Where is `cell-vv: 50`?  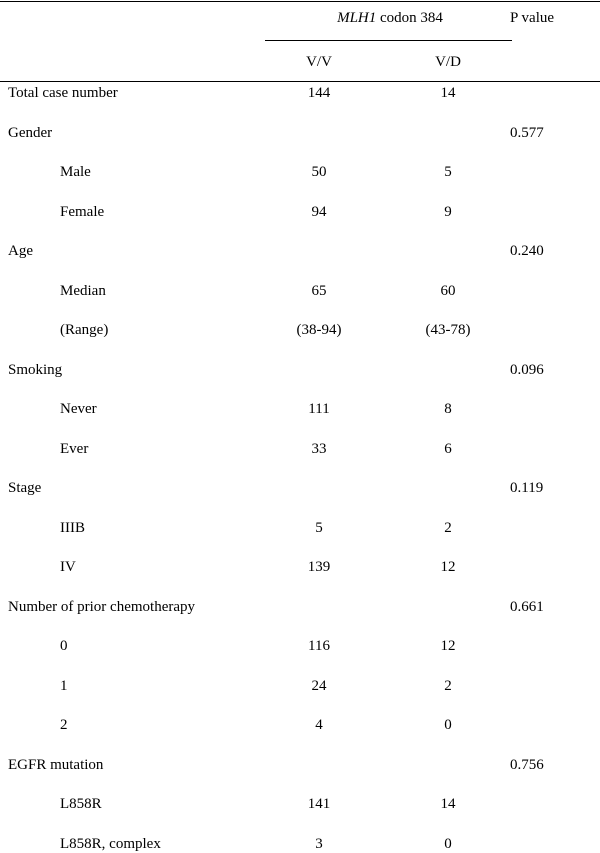
cell-vv: 50 is located at coordinates (319, 172).